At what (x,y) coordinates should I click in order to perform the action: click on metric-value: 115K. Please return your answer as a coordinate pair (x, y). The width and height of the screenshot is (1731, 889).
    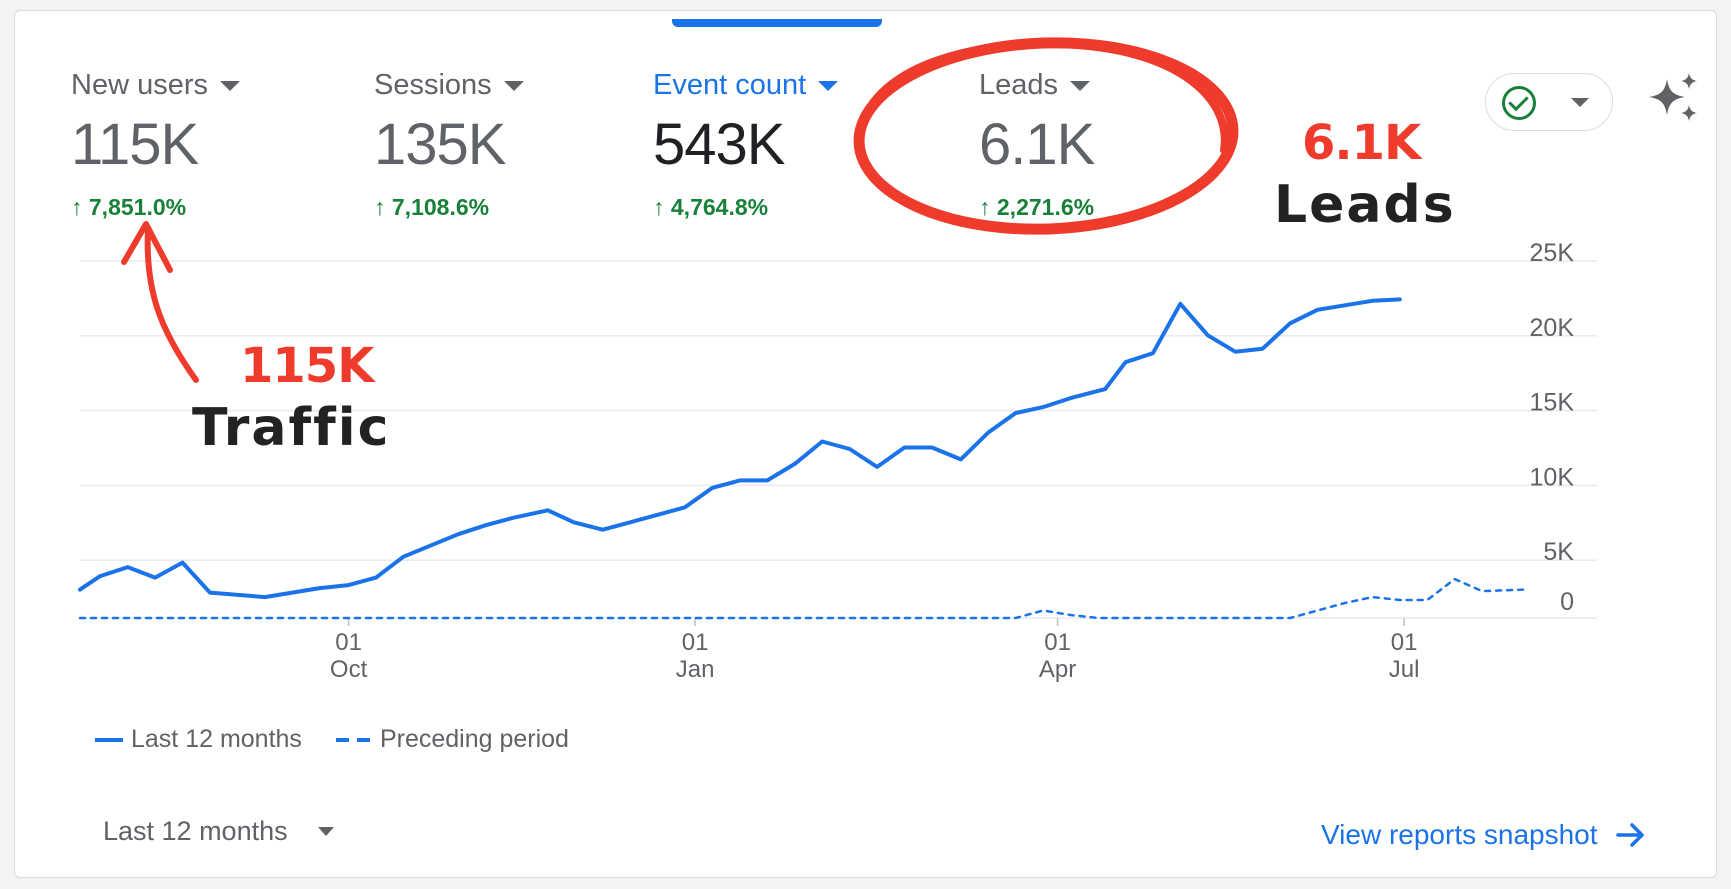
    Looking at the image, I should click on (135, 144).